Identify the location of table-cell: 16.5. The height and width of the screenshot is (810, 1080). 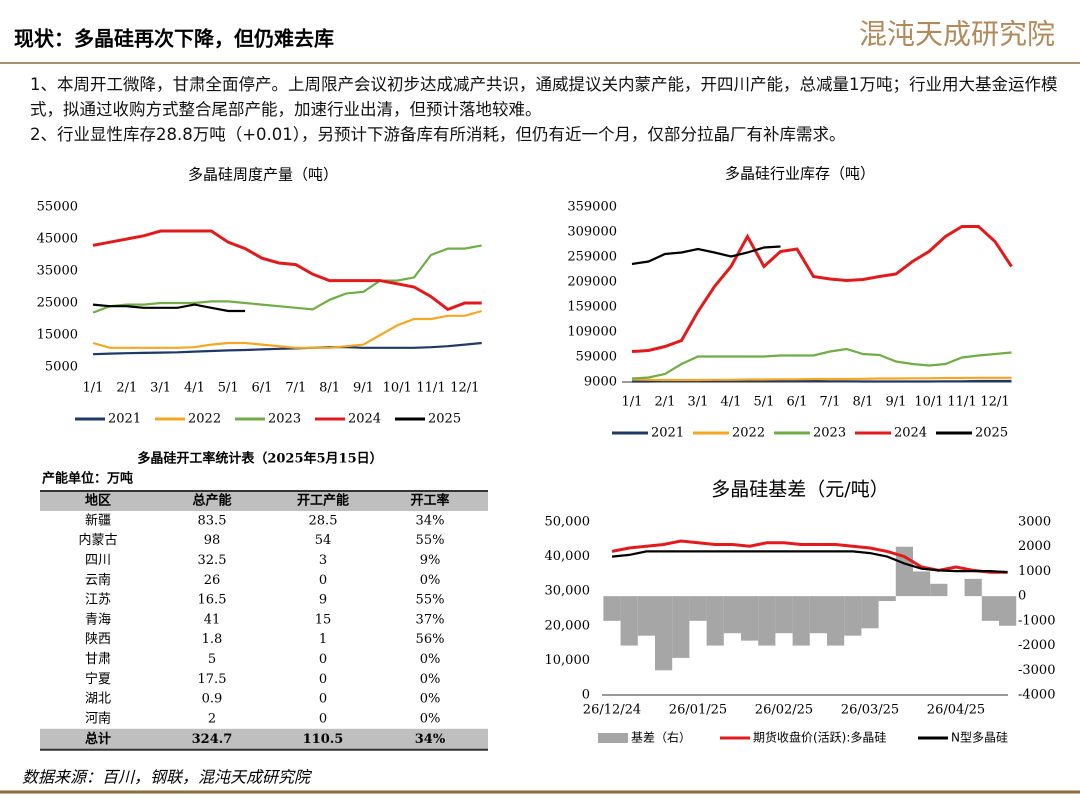
(212, 600).